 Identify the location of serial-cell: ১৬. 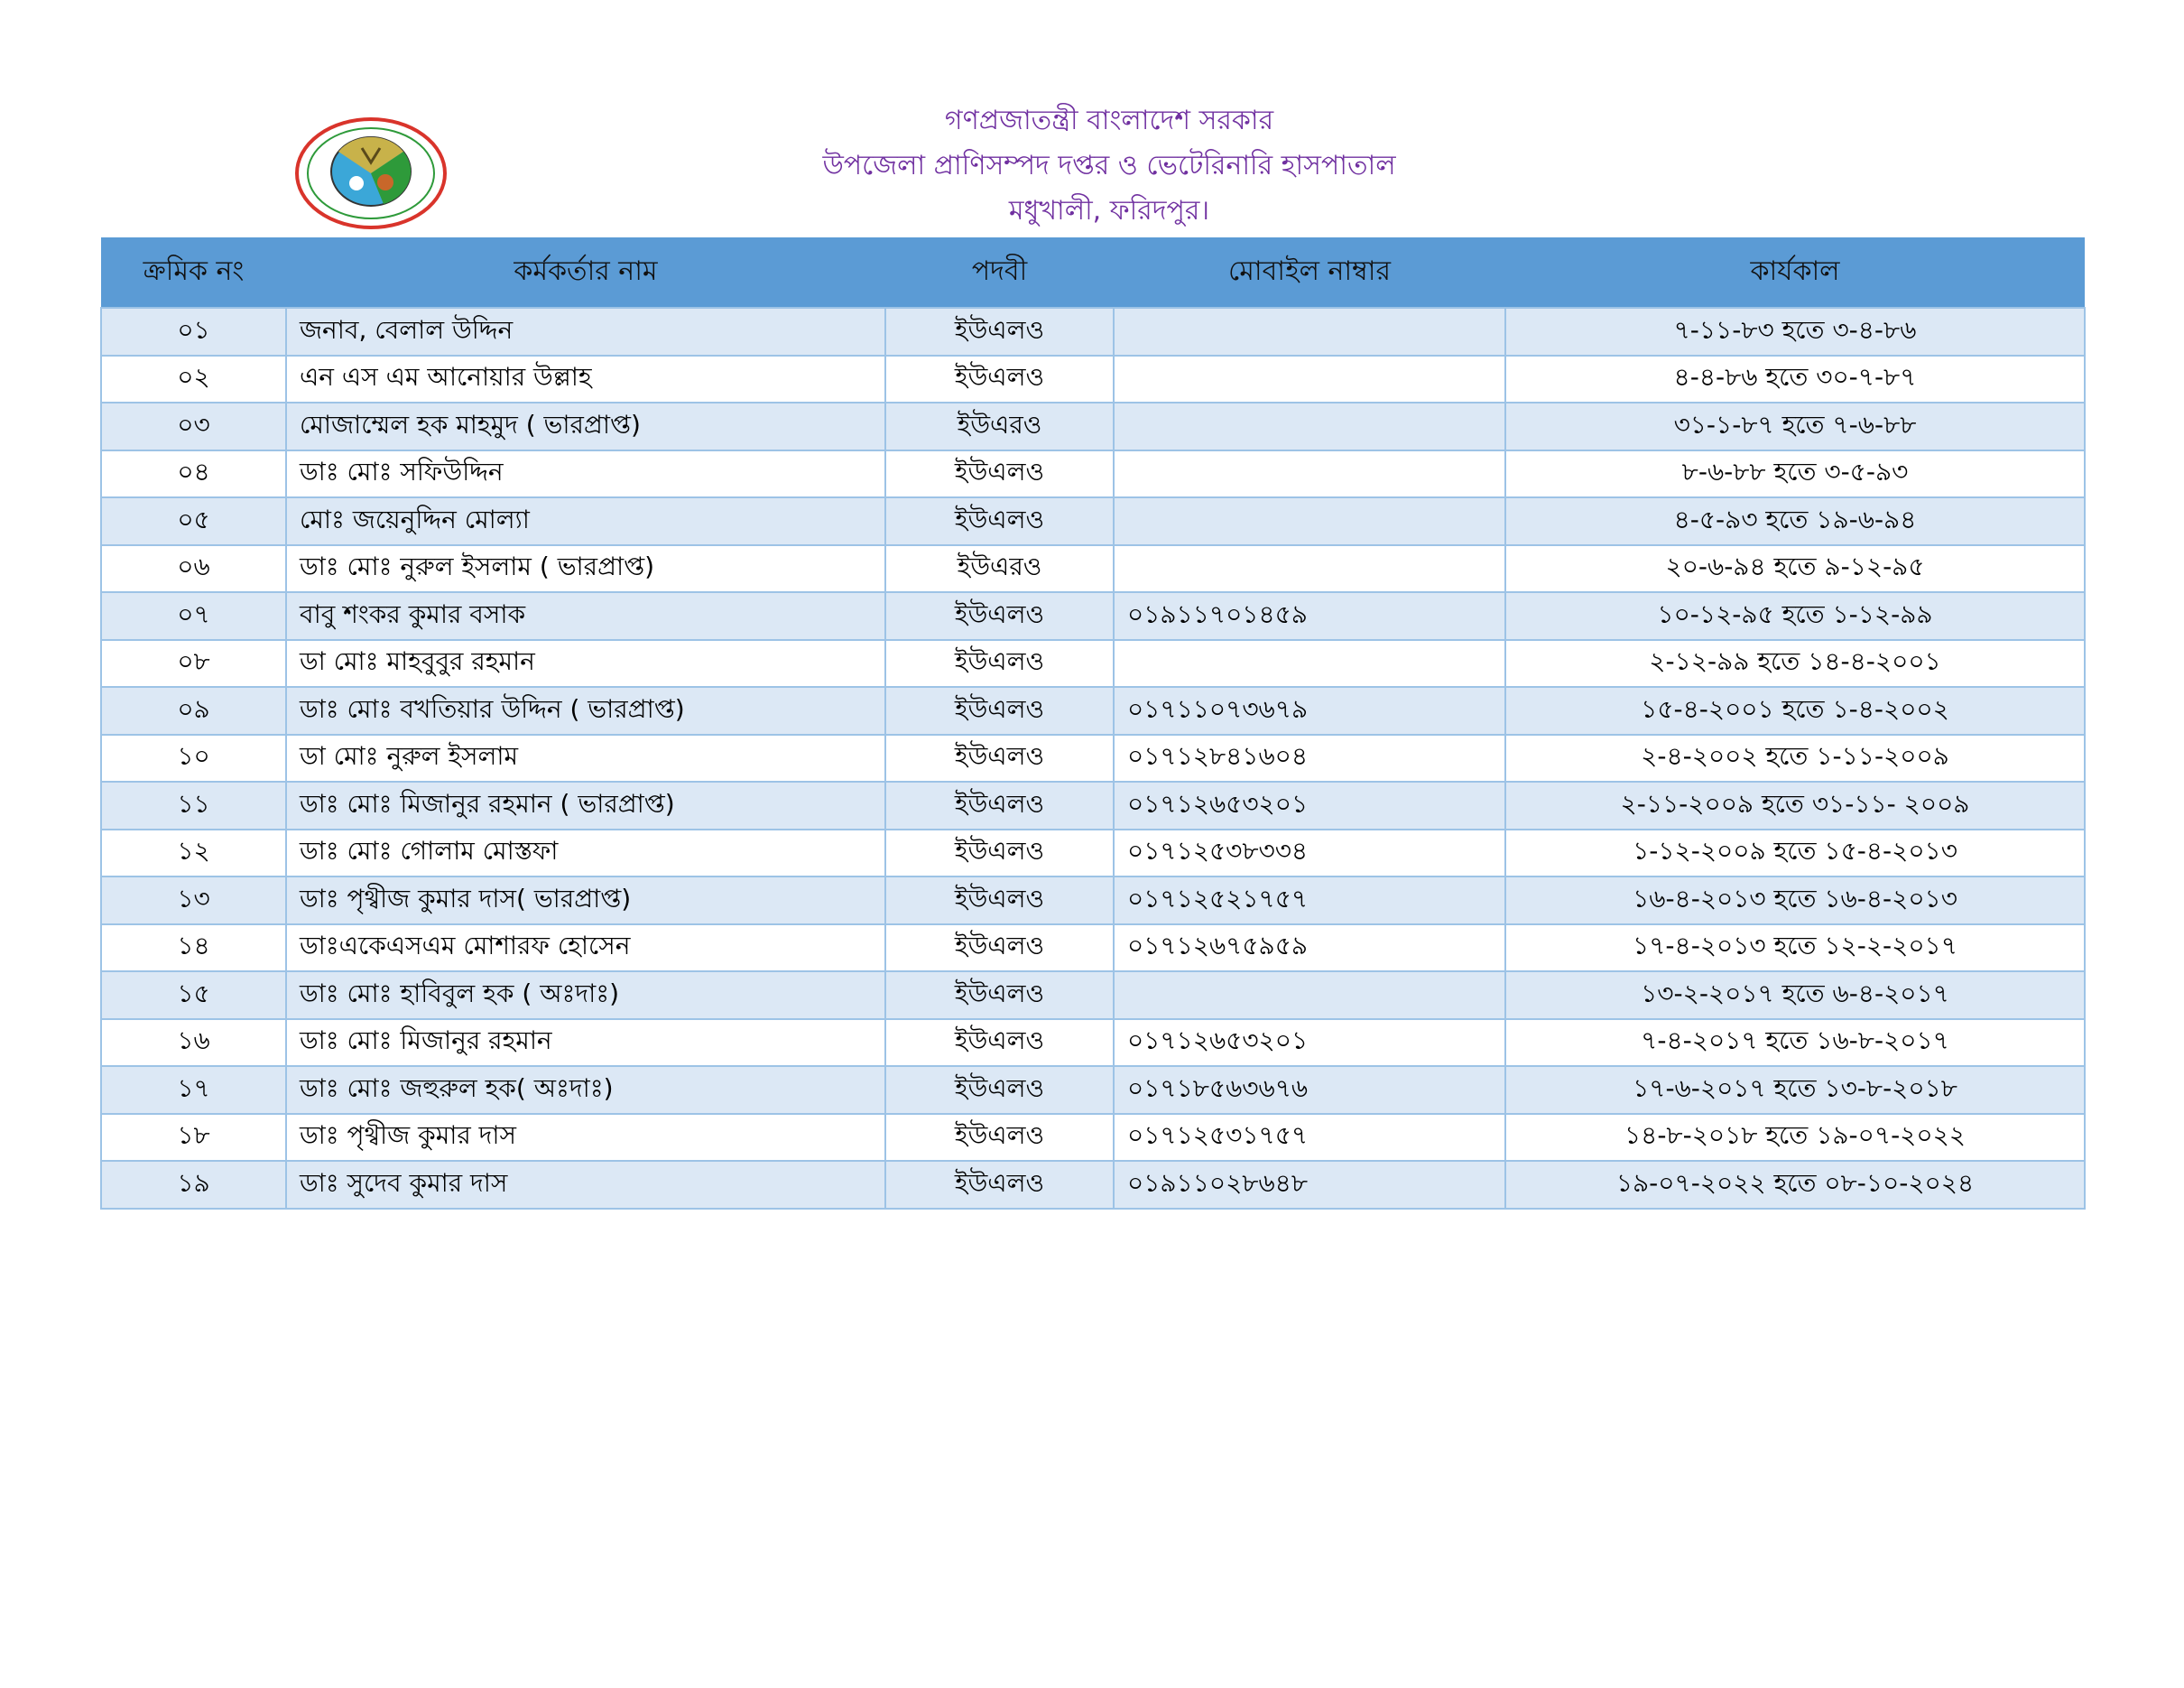
(193, 1042).